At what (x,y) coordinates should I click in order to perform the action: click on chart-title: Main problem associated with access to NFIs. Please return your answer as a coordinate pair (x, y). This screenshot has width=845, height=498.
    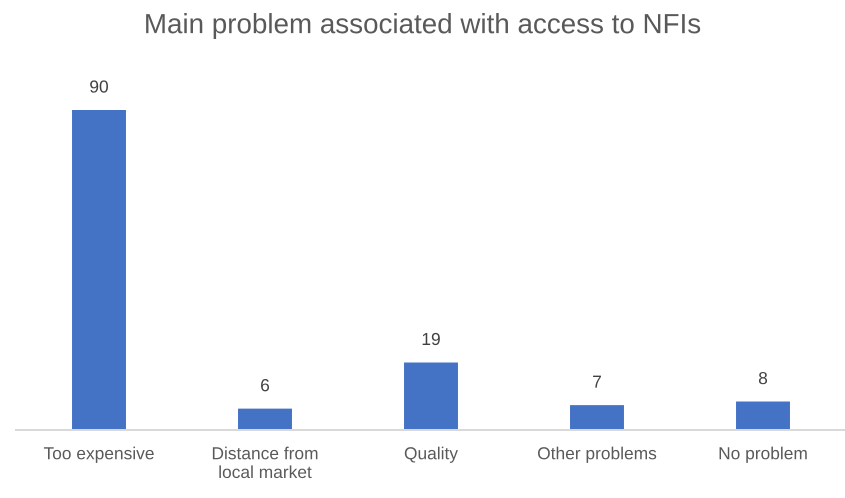
    Looking at the image, I should click on (423, 26).